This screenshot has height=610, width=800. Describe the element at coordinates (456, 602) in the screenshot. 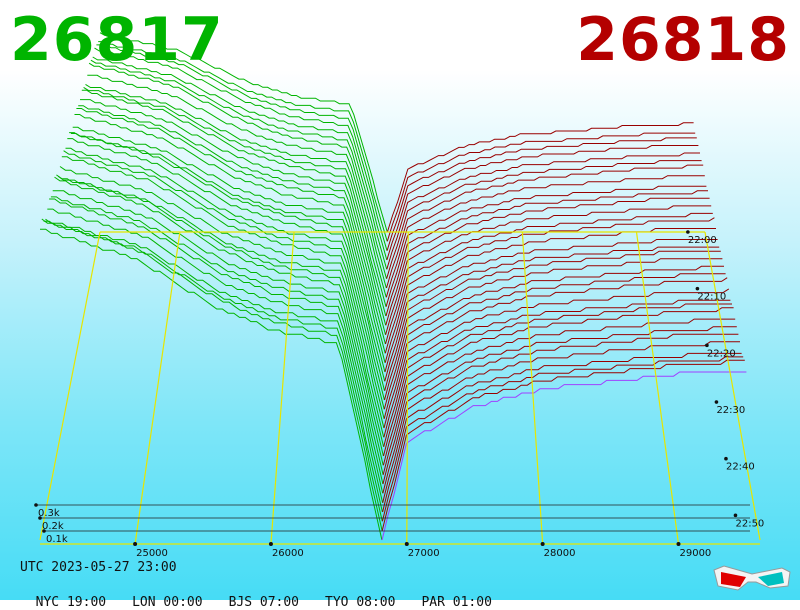

I see `timezone-par: PAR 01:00` at that location.